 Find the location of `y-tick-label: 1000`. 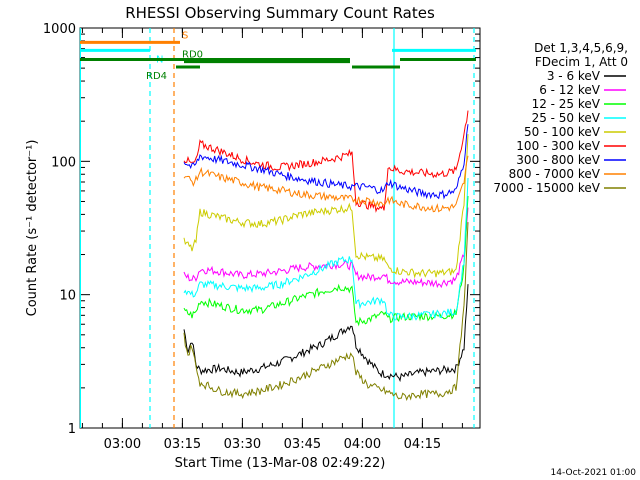

y-tick-label: 1000 is located at coordinates (59, 29).